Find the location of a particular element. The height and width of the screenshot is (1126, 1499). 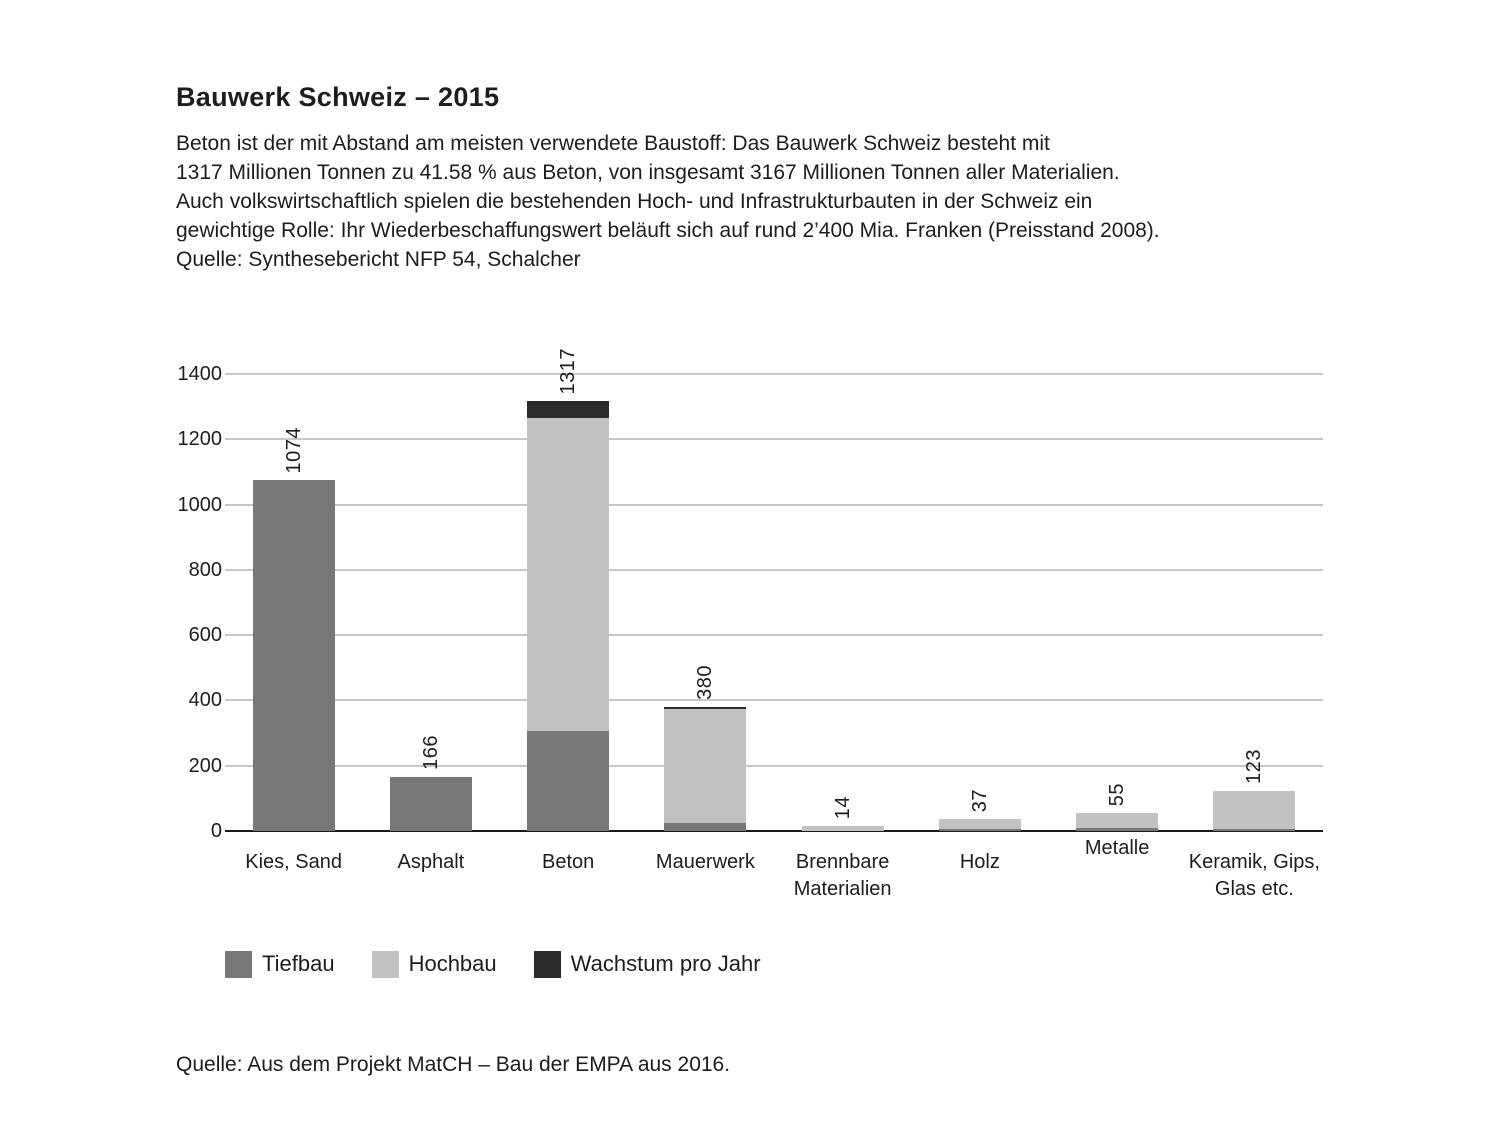

x-axis-category-label: Mauerwerk is located at coordinates (705, 862).